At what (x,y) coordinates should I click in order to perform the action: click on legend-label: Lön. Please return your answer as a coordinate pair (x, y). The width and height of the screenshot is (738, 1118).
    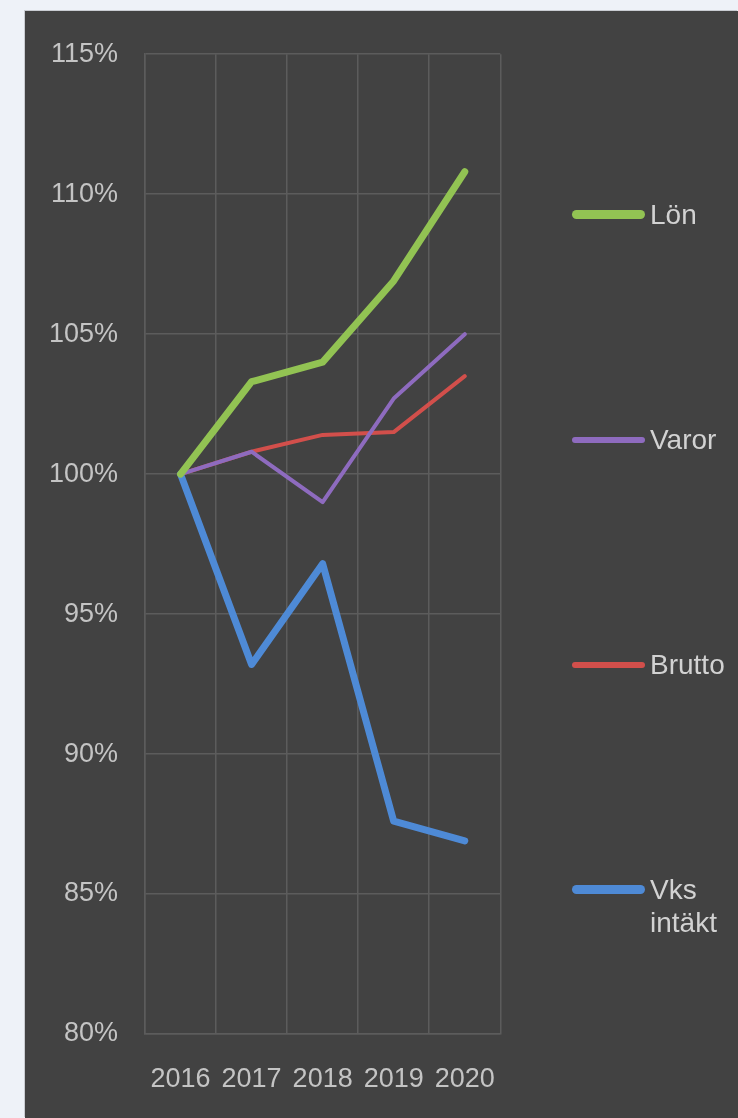
    Looking at the image, I should click on (674, 214).